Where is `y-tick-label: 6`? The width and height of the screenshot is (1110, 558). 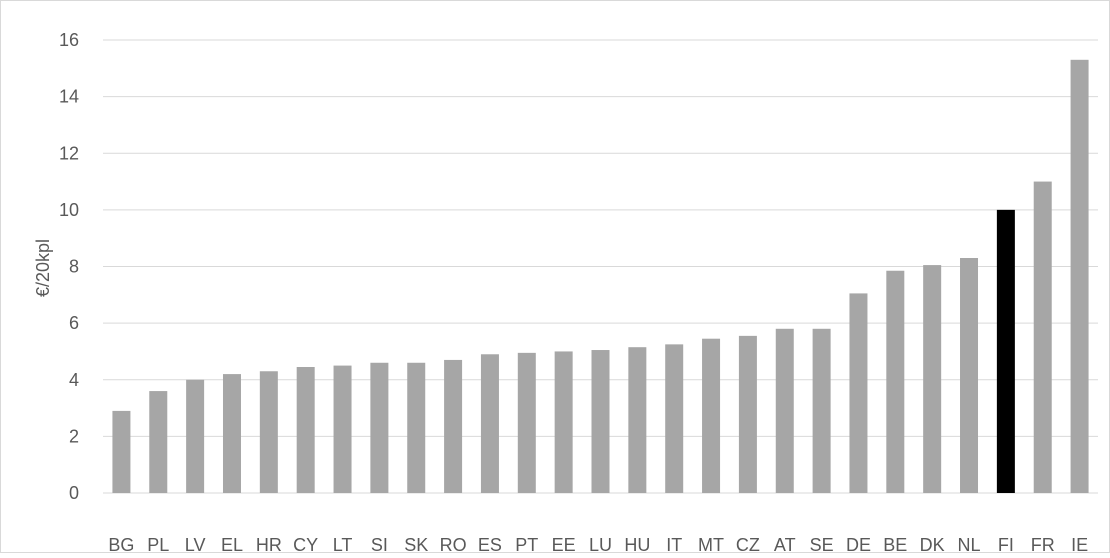 y-tick-label: 6 is located at coordinates (74, 323).